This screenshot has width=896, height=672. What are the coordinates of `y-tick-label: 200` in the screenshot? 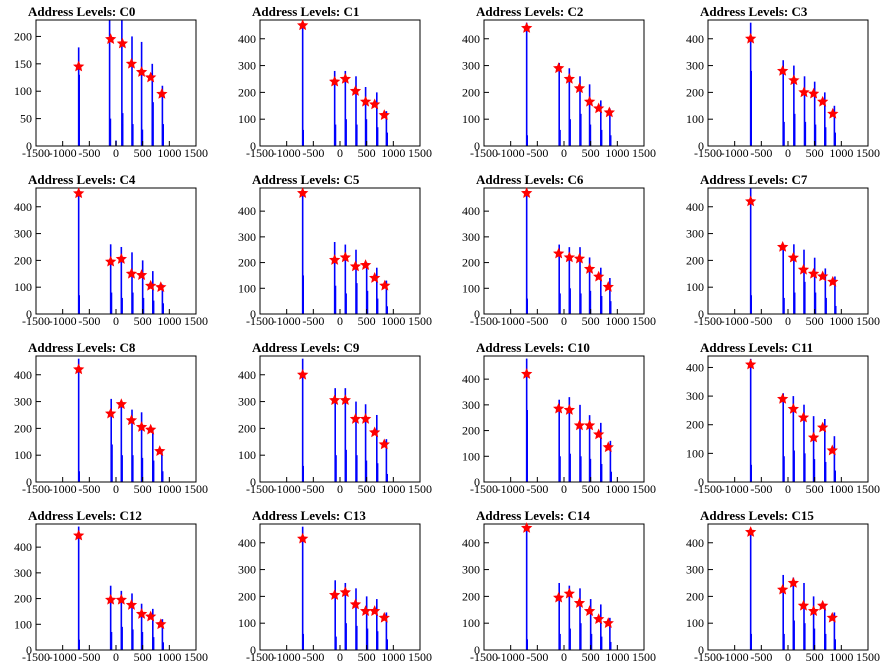 It's located at (247, 596).